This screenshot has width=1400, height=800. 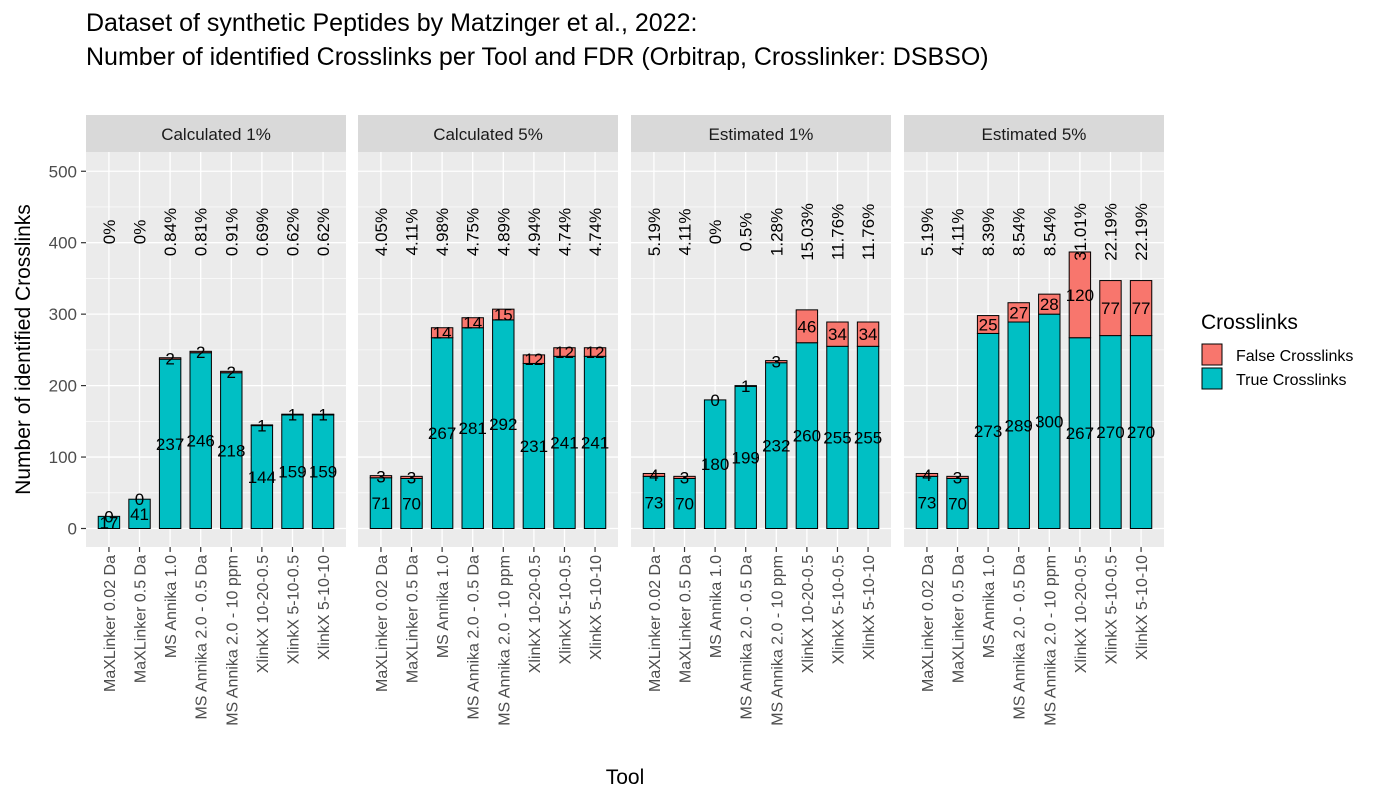 What do you see at coordinates (63, 457) in the screenshot?
I see `y-tick-label: 100` at bounding box center [63, 457].